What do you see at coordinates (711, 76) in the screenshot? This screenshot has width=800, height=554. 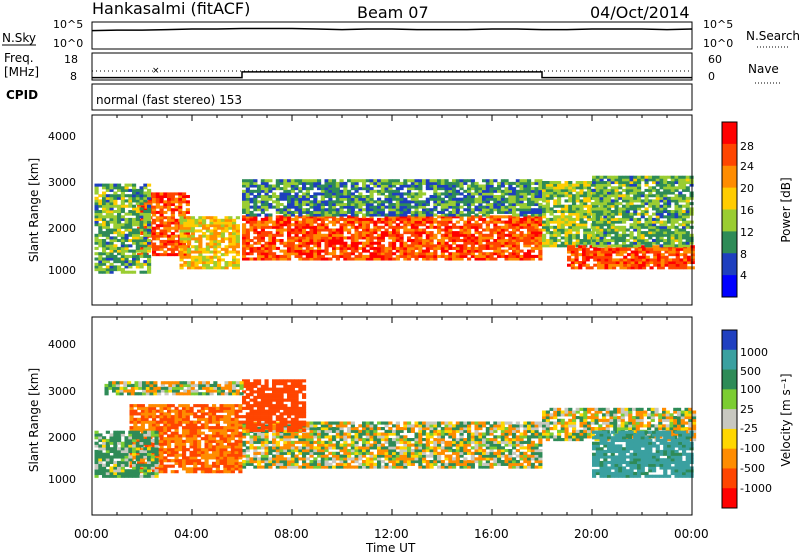 I see `nave-tick-bottom: 0` at bounding box center [711, 76].